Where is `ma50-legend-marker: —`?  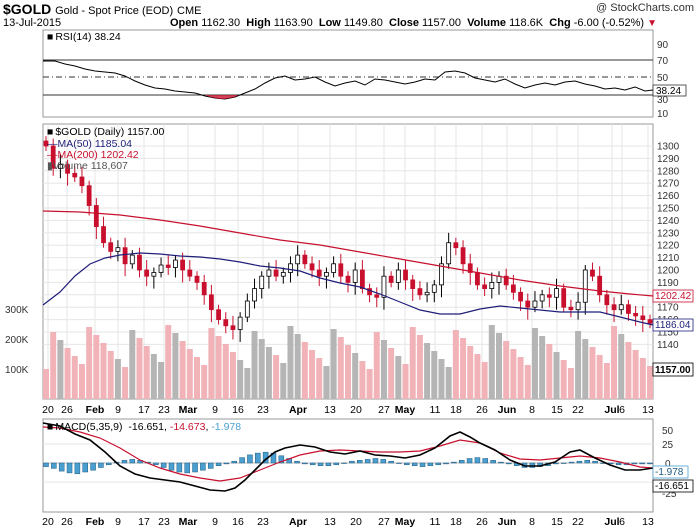 ma50-legend-marker: — is located at coordinates (52, 144).